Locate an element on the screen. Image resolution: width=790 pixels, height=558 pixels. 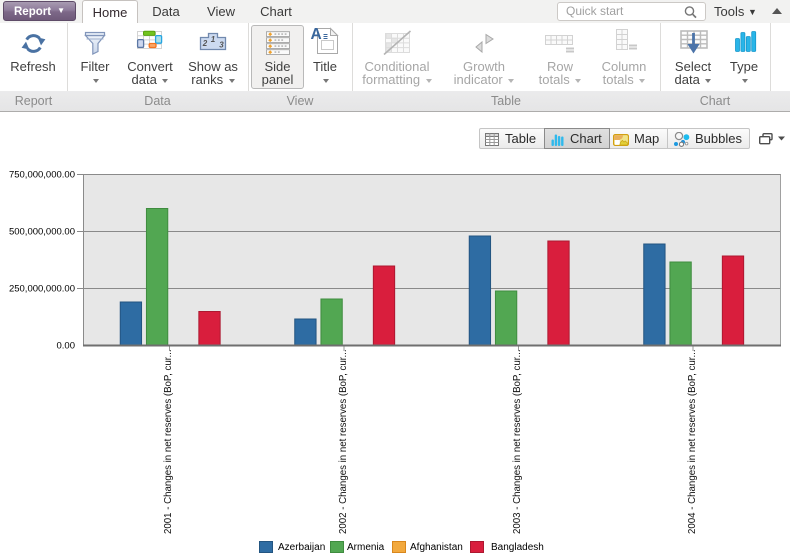
svg-text: 0.00 is located at coordinates (66, 346).